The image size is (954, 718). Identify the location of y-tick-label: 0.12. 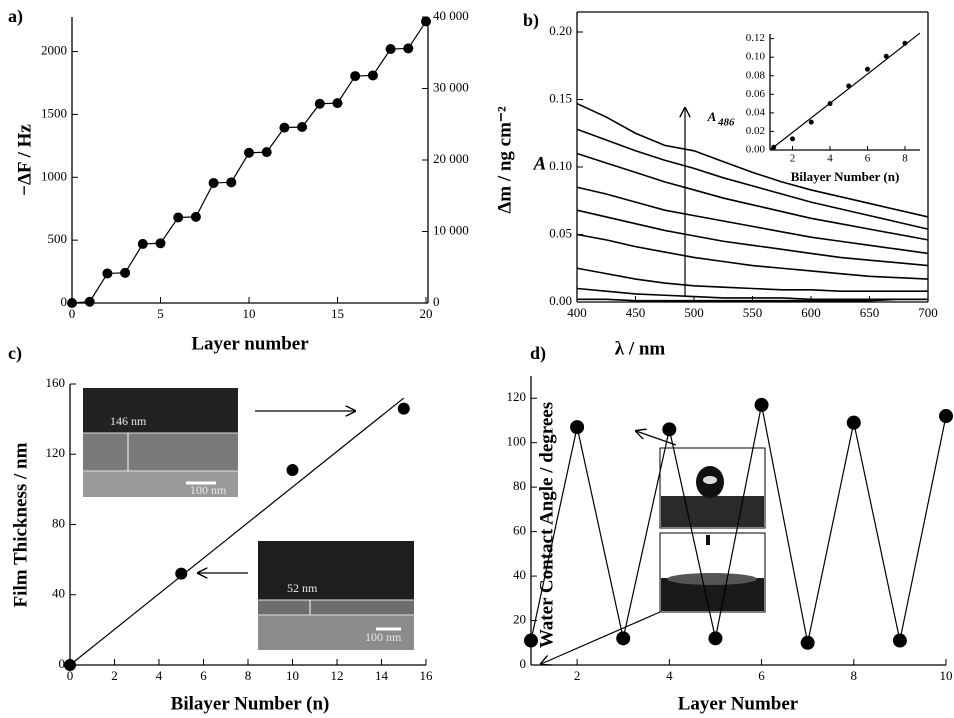
(755, 38).